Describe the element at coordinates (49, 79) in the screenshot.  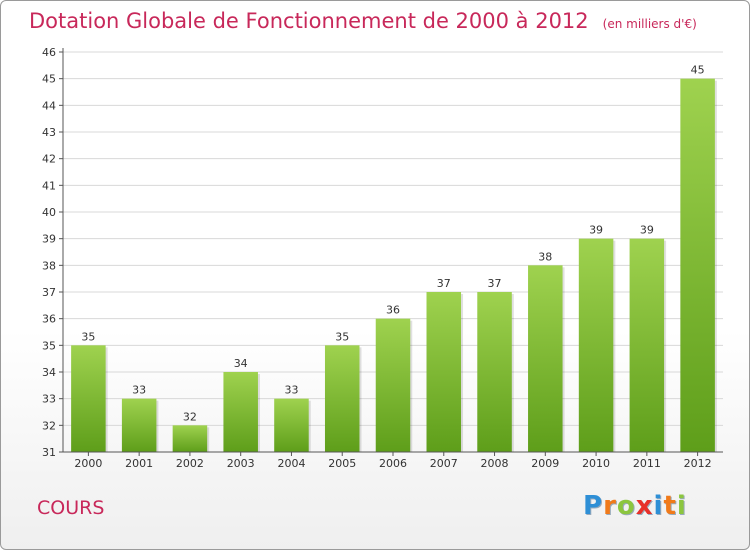
I see `y-tick-label: 45` at that location.